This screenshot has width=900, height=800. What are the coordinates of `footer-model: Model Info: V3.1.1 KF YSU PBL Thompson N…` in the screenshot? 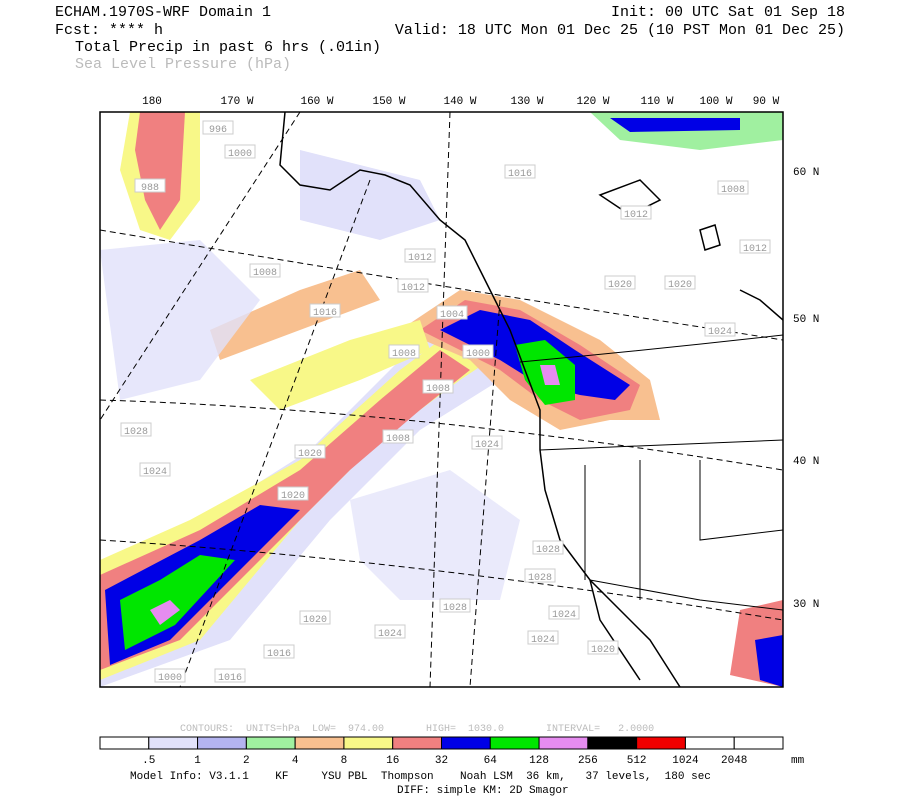 It's located at (420, 777).